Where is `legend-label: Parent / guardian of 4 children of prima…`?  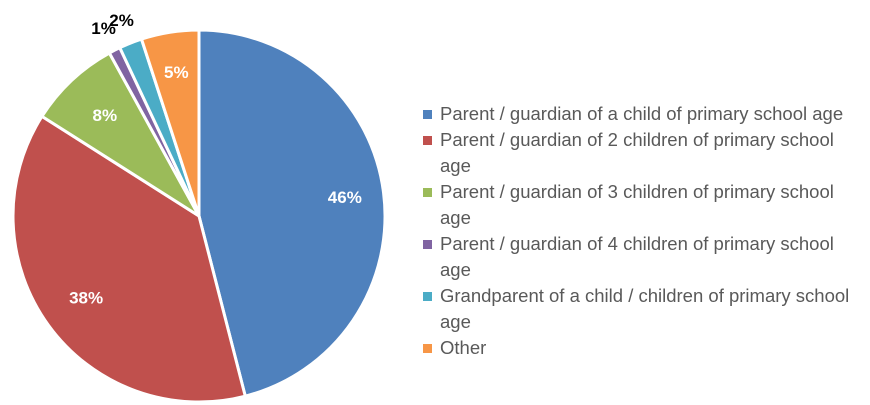
legend-label: Parent / guardian of 4 children of prima… is located at coordinates (637, 256).